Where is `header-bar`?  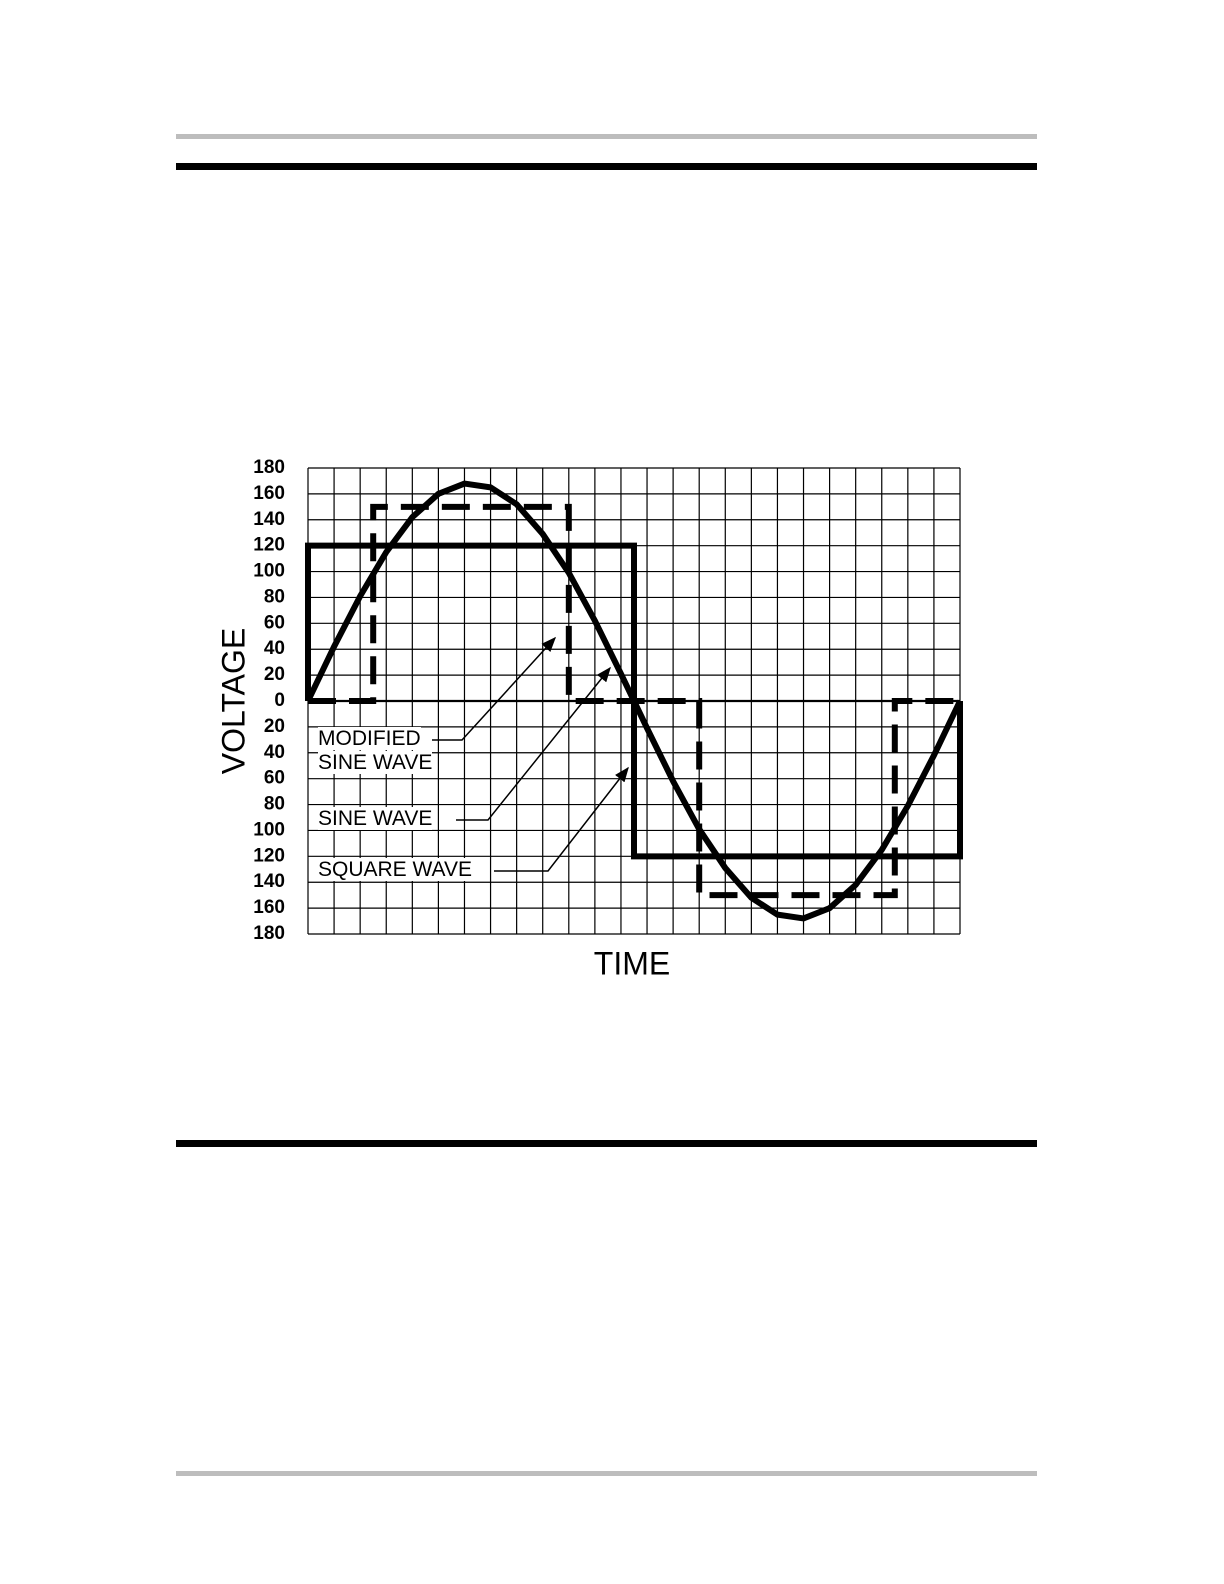
header-bar is located at coordinates (606, 166).